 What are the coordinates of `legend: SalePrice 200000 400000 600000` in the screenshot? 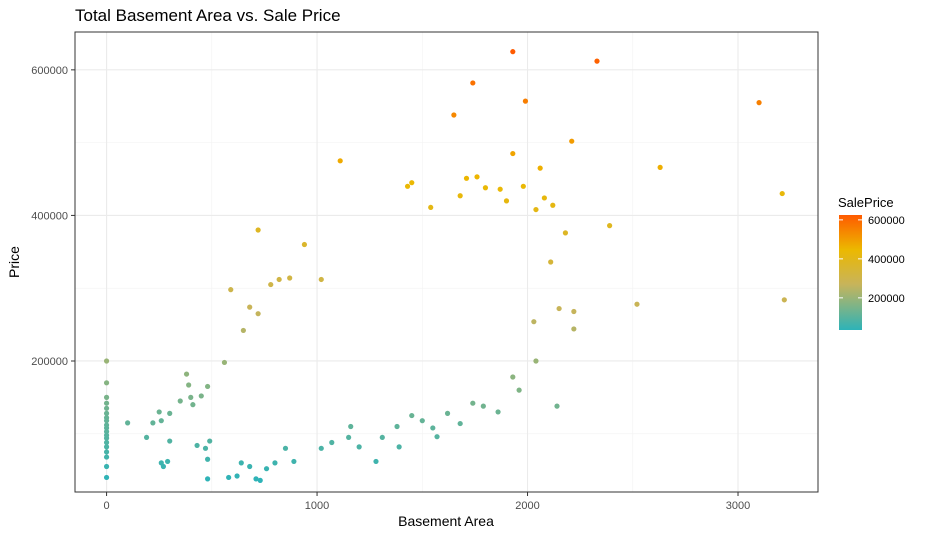 It's located at (871, 262).